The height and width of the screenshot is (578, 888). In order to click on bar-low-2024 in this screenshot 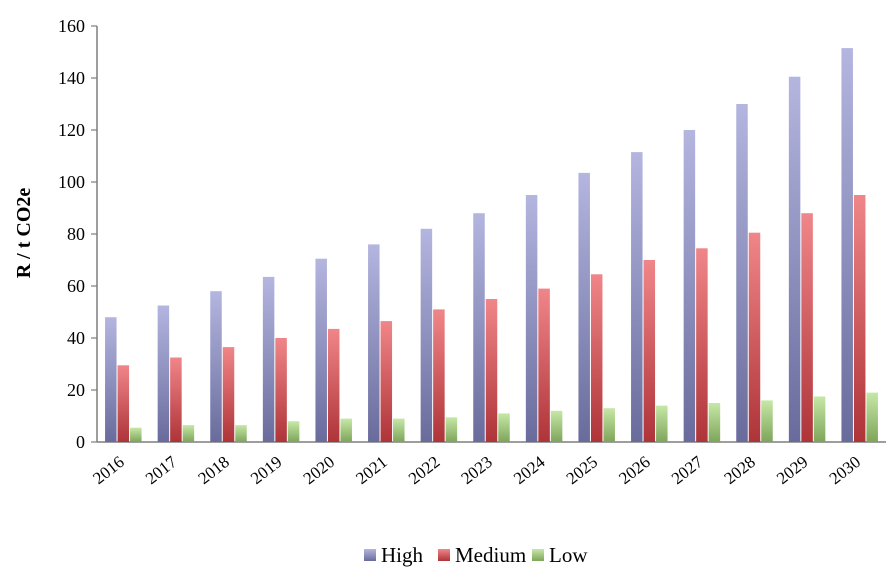, I will do `click(556, 426)`.